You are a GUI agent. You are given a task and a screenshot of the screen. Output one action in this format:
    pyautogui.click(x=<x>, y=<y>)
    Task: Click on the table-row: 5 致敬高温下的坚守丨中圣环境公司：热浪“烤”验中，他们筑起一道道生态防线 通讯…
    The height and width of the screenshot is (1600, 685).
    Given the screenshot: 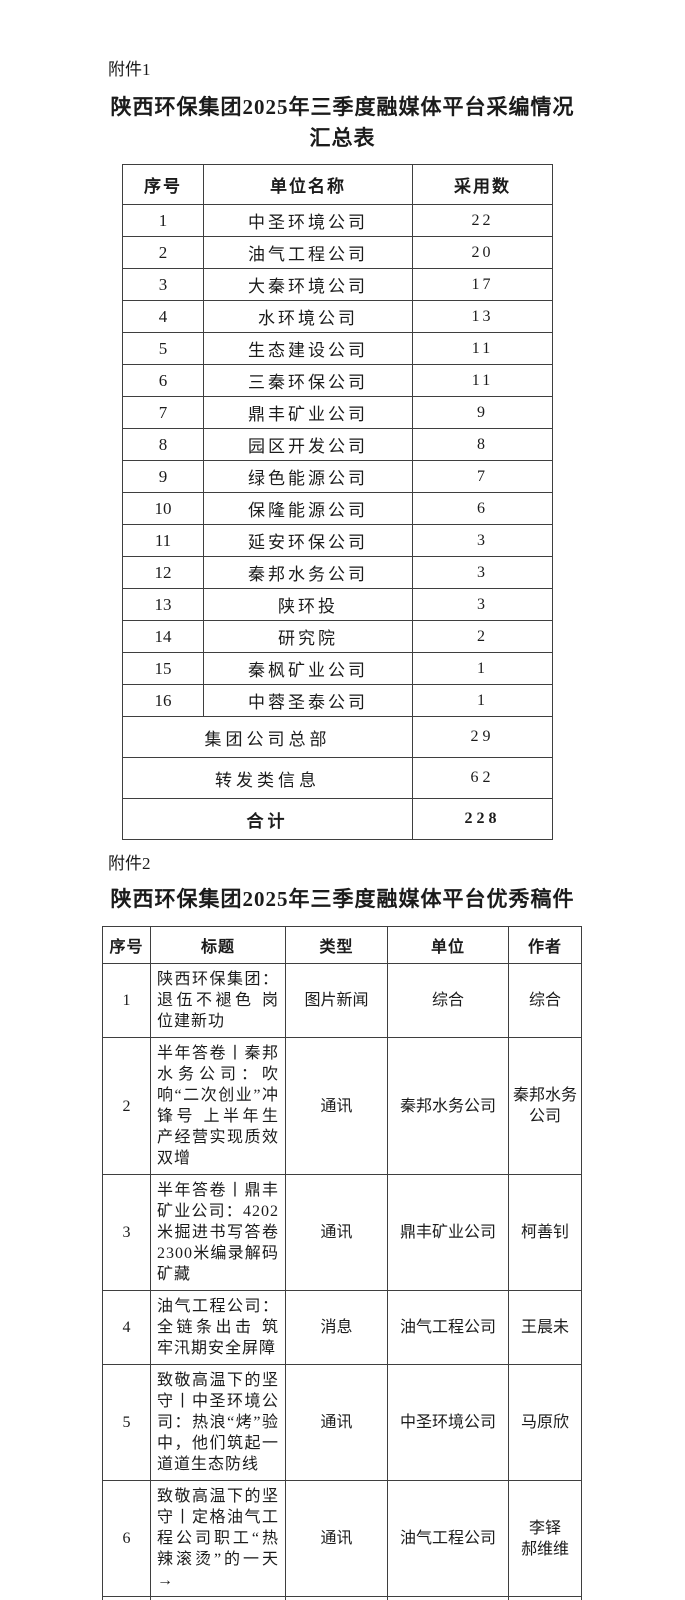 What is the action you would take?
    pyautogui.click(x=342, y=1422)
    